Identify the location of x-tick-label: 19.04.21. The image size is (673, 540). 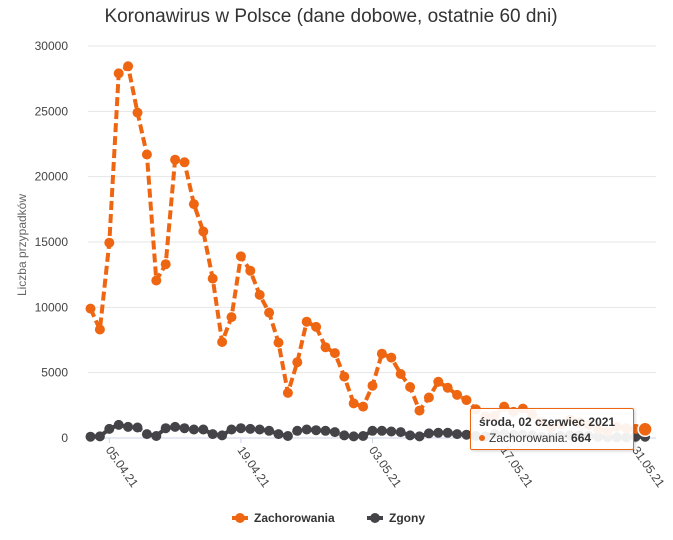
(253, 467).